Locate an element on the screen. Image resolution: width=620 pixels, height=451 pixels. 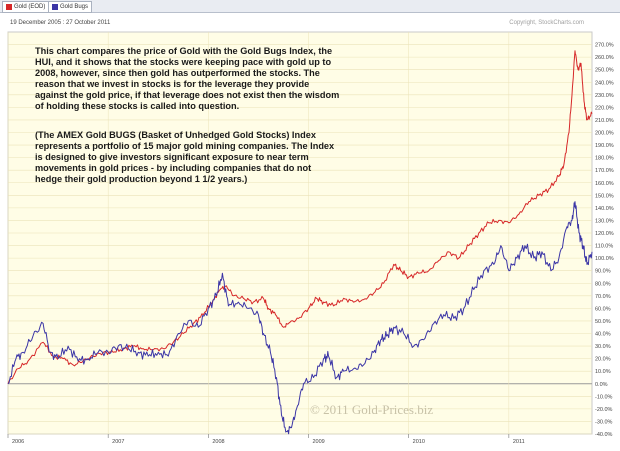
y-tick-label: 110.0% is located at coordinates (604, 247).